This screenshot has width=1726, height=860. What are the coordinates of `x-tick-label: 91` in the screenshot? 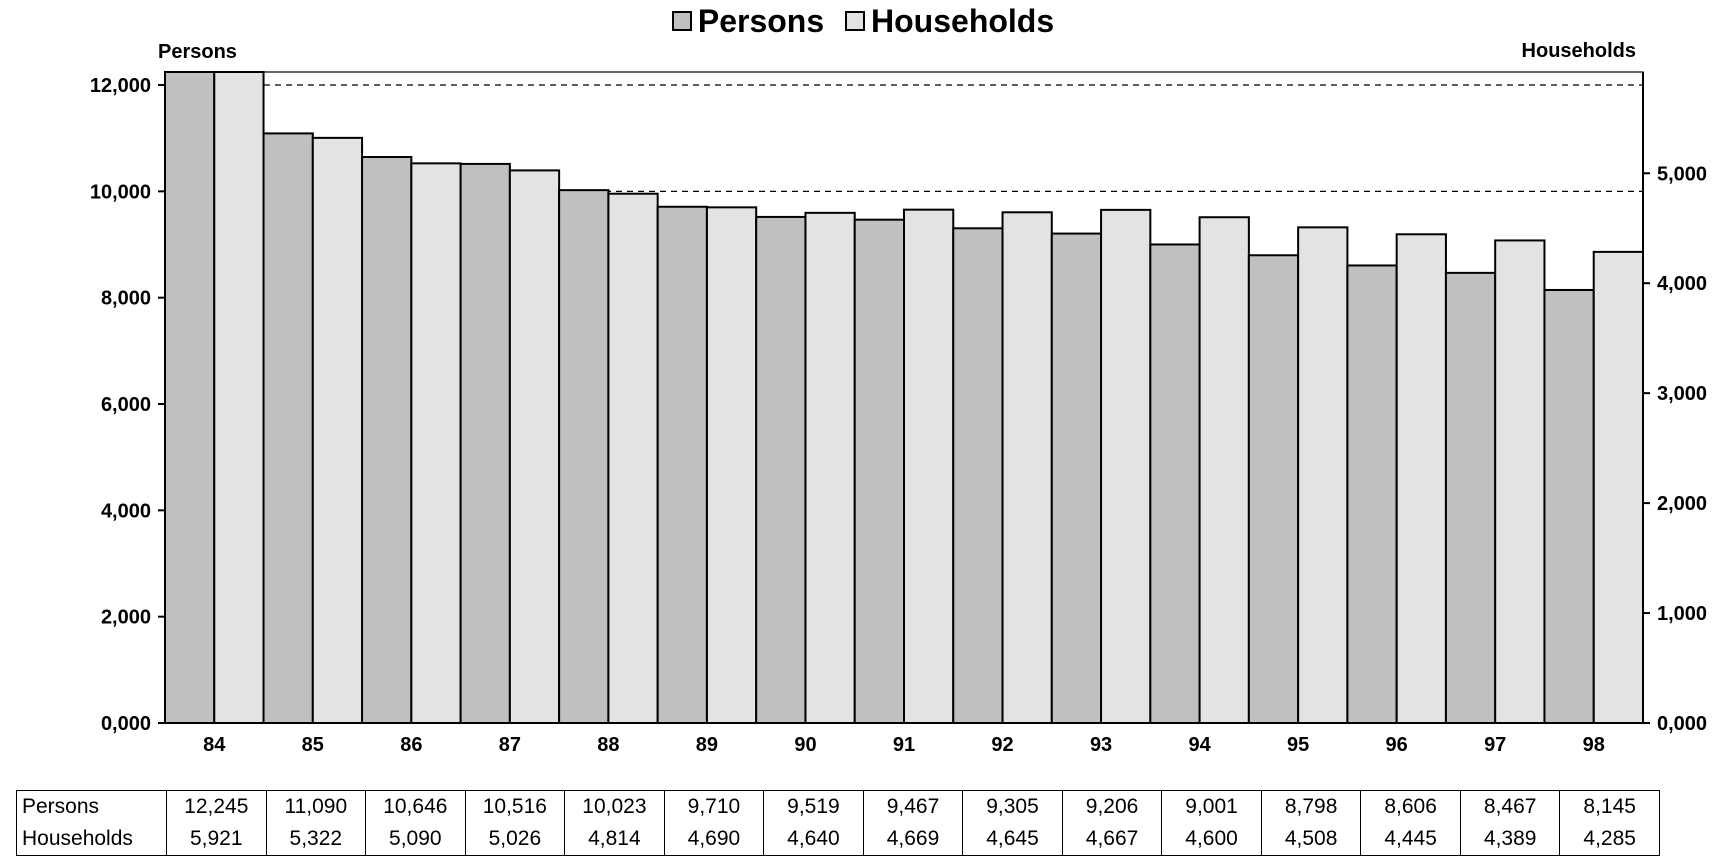 It's located at (904, 745).